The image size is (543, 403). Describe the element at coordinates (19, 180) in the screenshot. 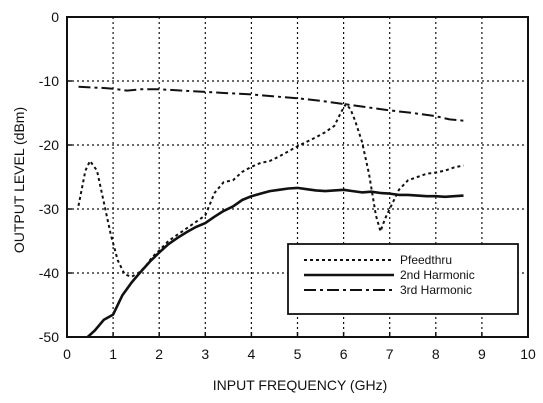

I see `y-axis-title: OUTPUT LEVEL (dBm)` at that location.